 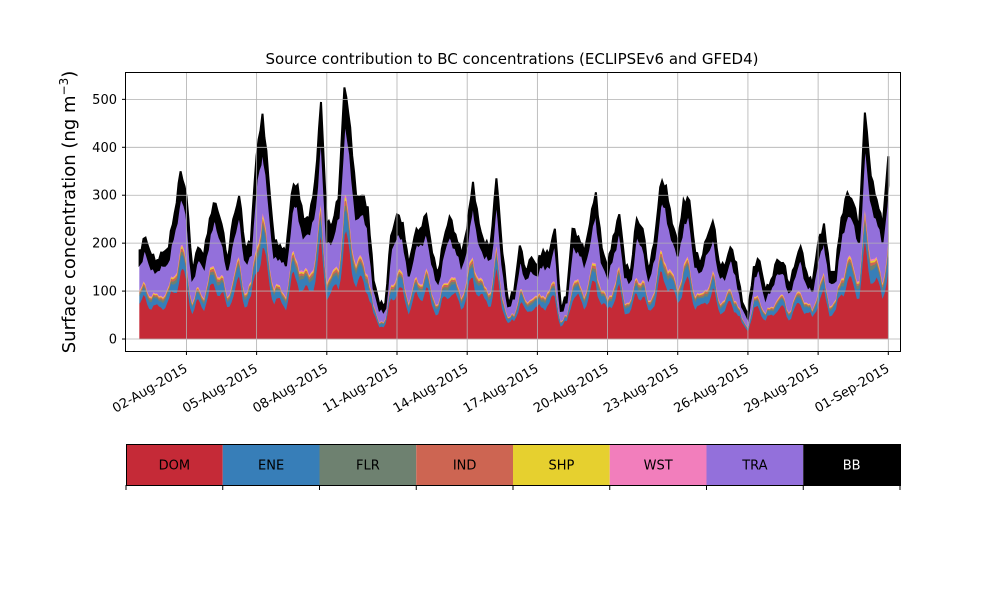 I want to click on legend-colorbar: DOM ENE FLR IND SHP WST TRA BB, so click(x=513, y=467).